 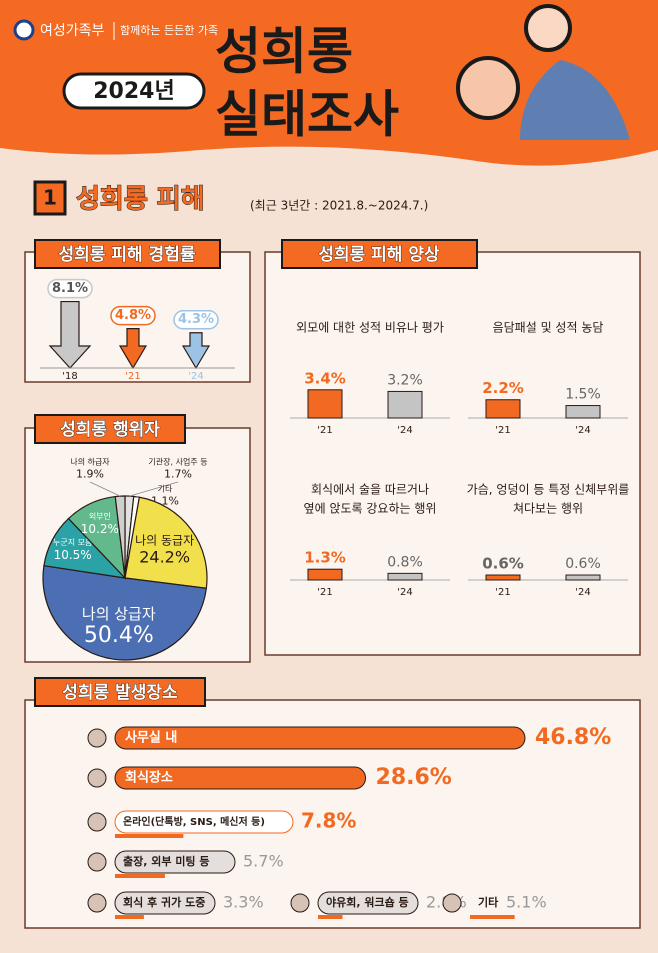 I want to click on section-number: 1, so click(x=50, y=198).